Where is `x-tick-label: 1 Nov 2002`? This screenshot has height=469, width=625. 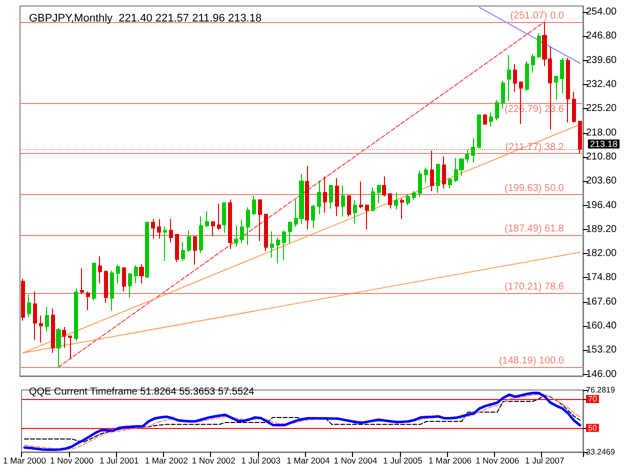 x-tick-label: 1 Nov 2002 is located at coordinates (214, 461).